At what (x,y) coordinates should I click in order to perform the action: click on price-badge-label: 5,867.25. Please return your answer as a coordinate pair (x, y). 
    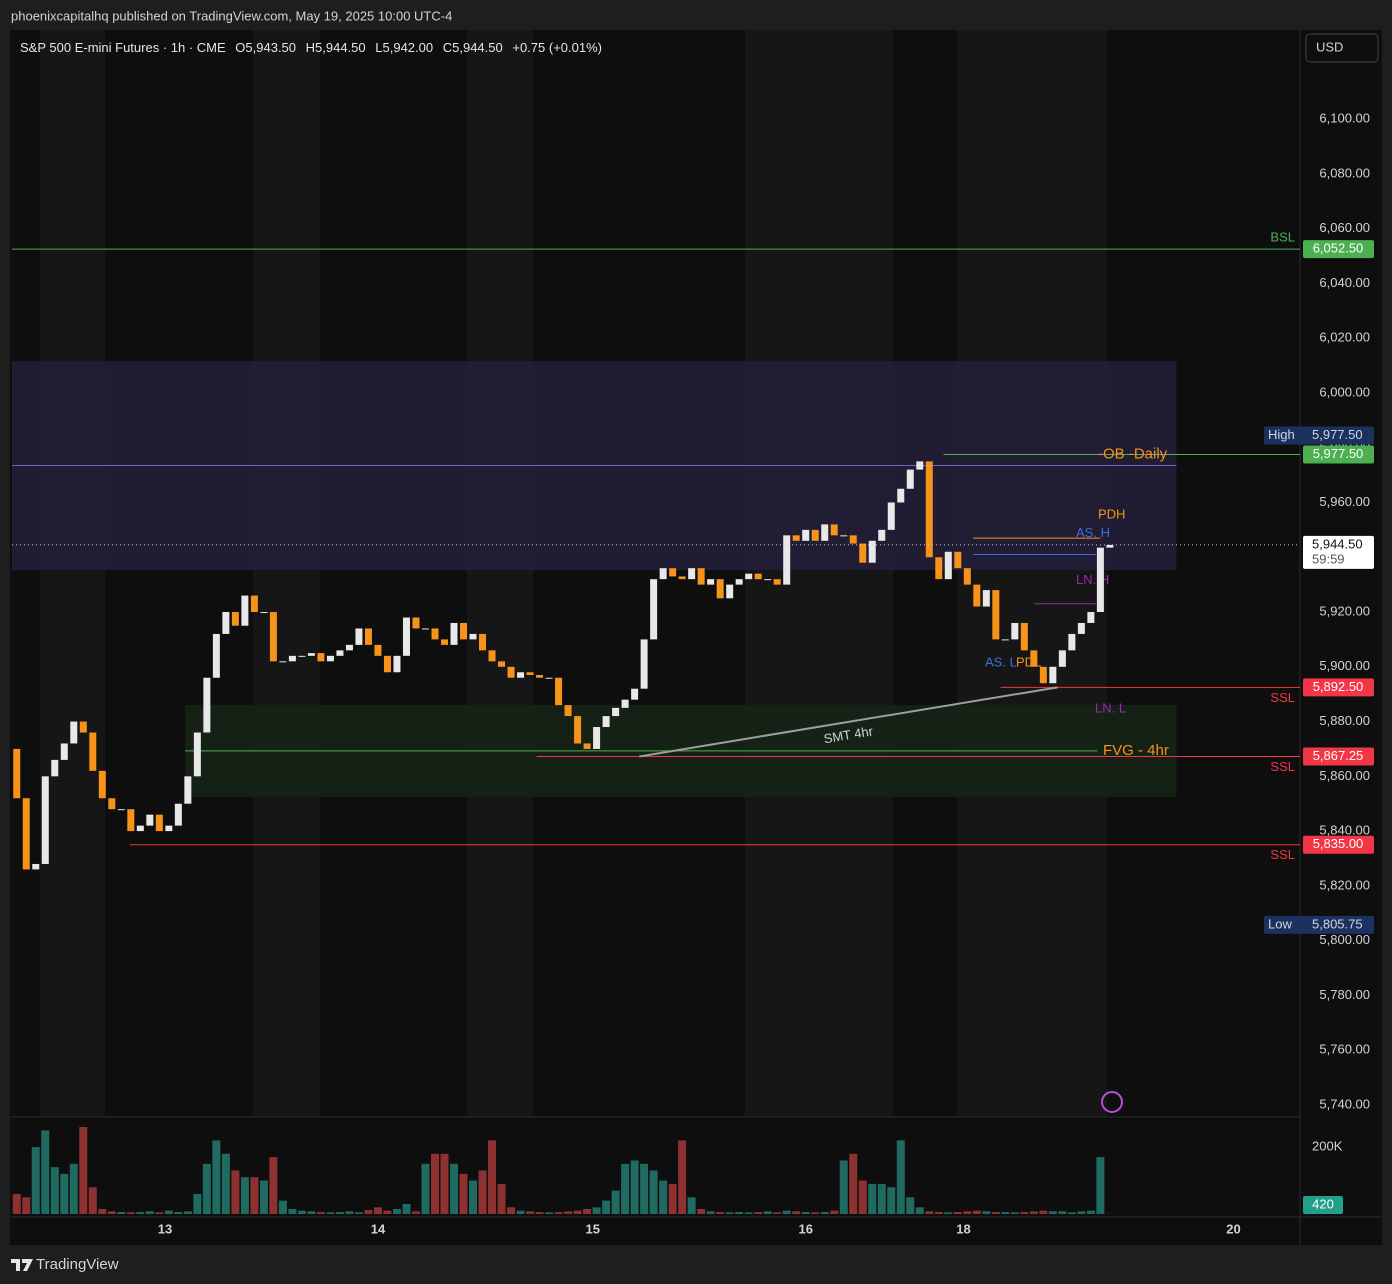
    Looking at the image, I should click on (1338, 755).